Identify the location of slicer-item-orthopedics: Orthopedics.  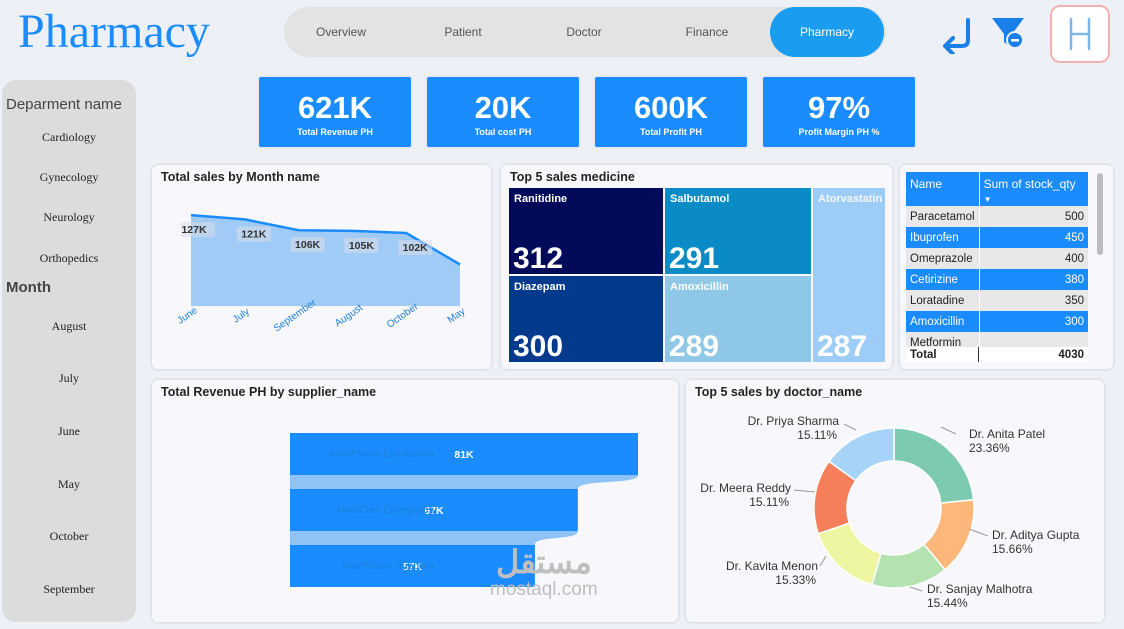
(69, 258).